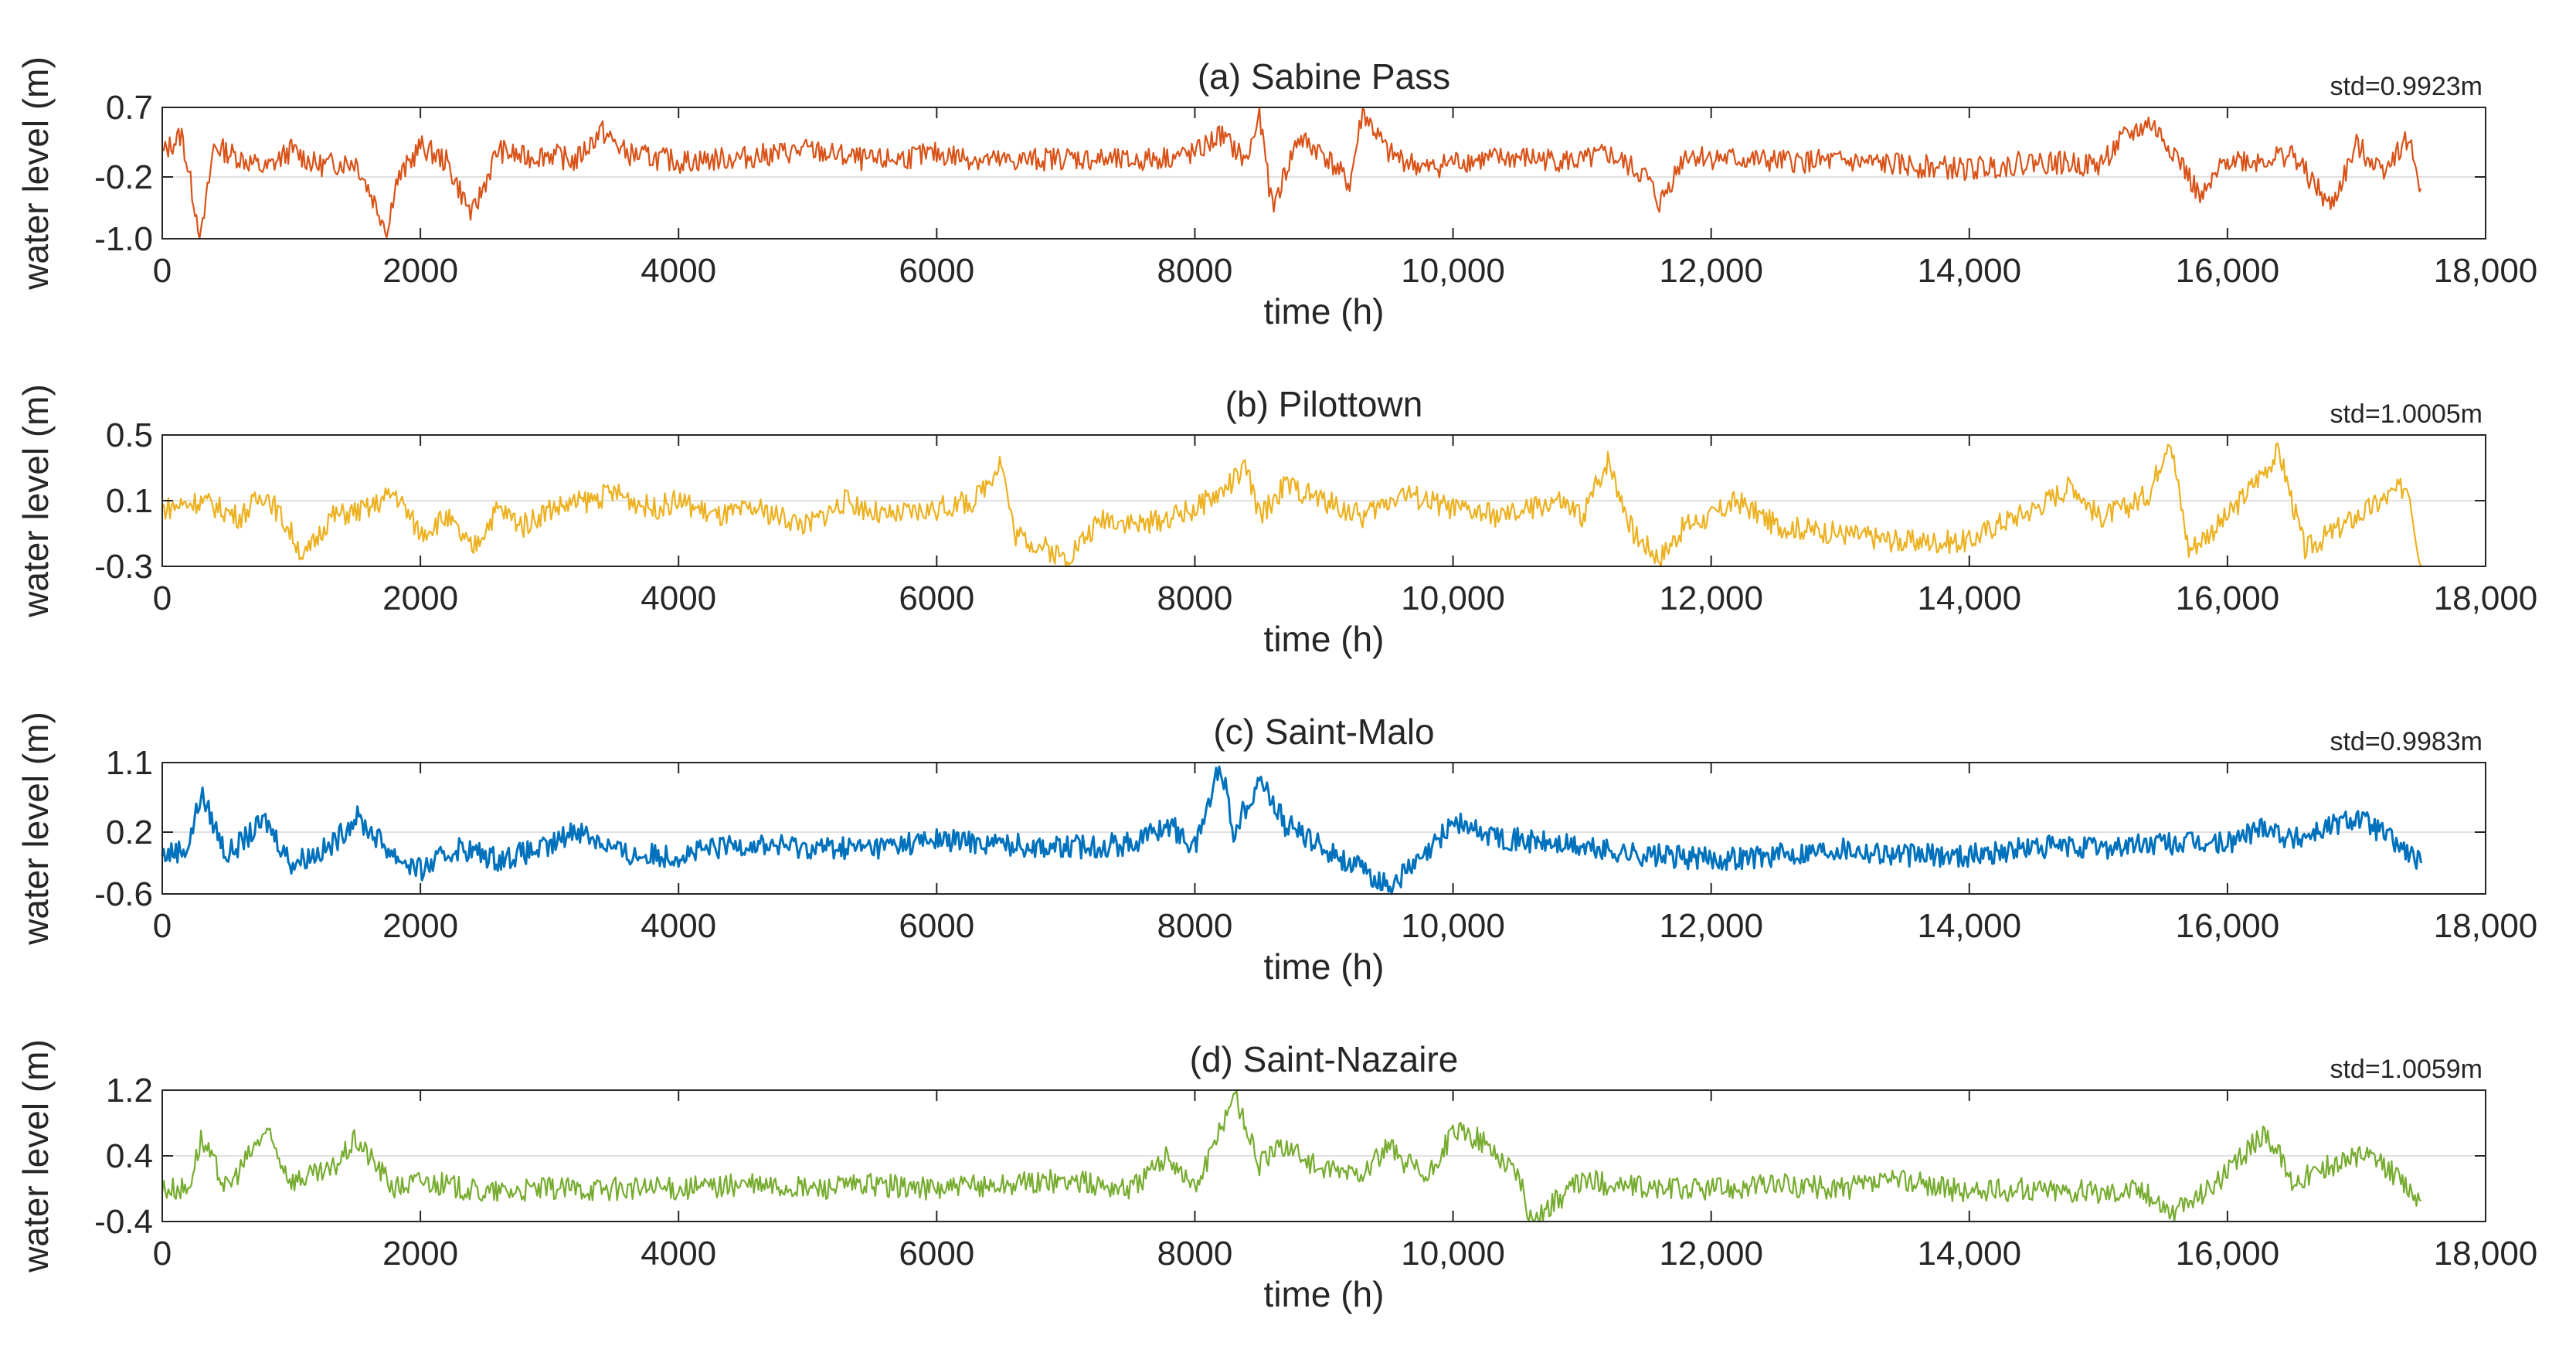  I want to click on chart-title: (b) Pilottown, so click(1324, 404).